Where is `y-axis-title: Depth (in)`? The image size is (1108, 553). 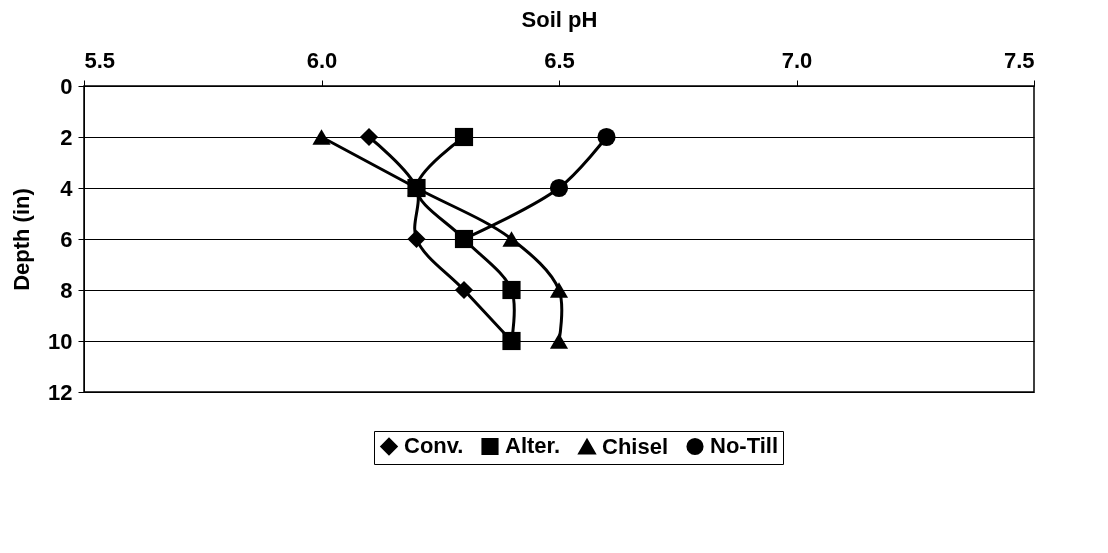 y-axis-title: Depth (in) is located at coordinates (22, 239).